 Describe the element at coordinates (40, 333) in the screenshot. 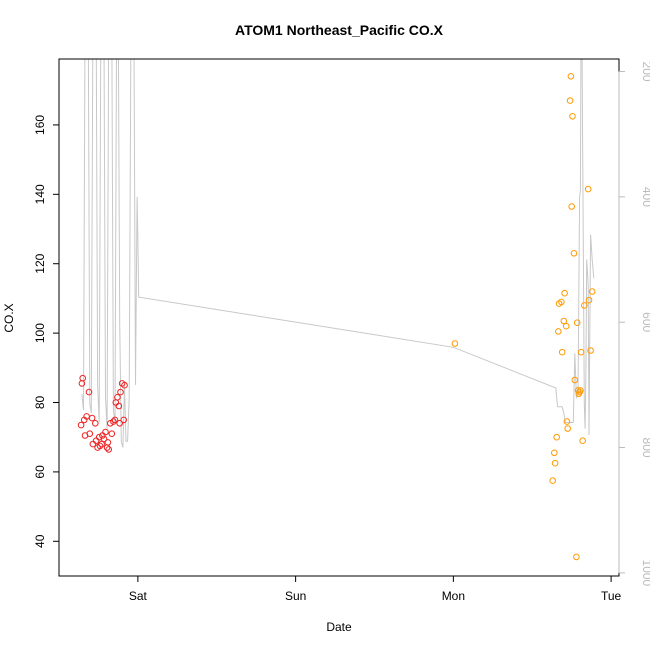

I see `y-tick-label: 100` at that location.